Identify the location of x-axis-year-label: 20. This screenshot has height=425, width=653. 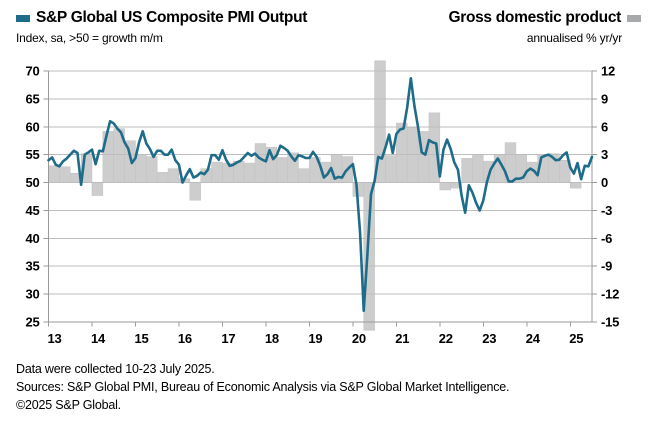
(359, 338).